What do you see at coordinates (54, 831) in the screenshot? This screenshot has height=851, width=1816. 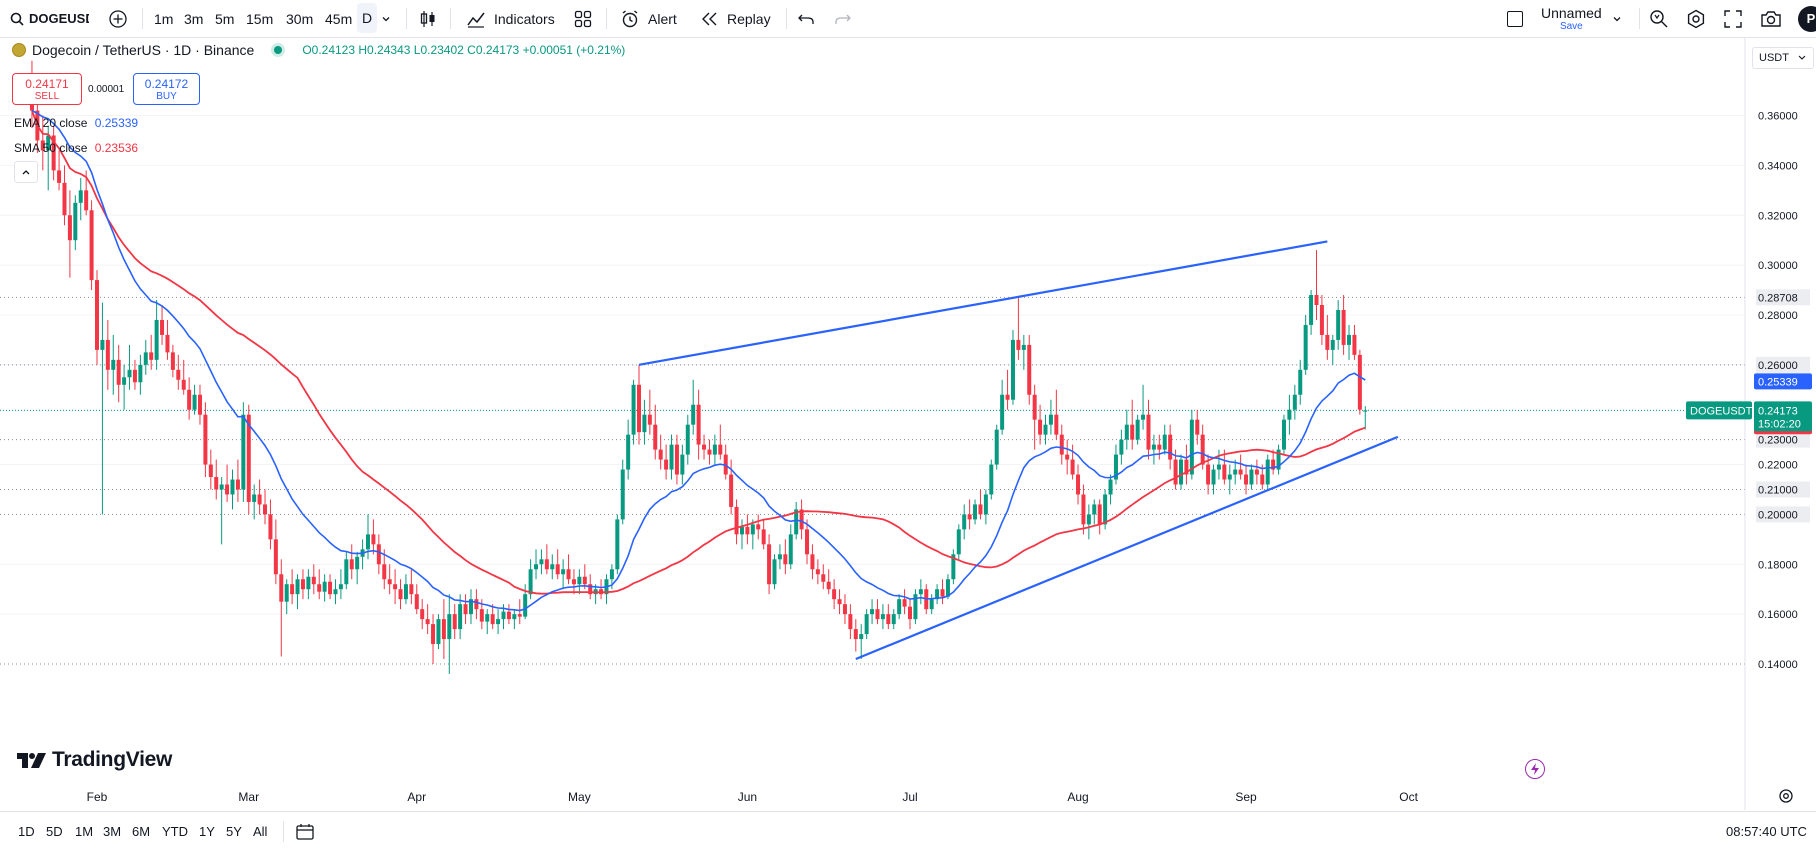 I see `range-5d: 5D` at bounding box center [54, 831].